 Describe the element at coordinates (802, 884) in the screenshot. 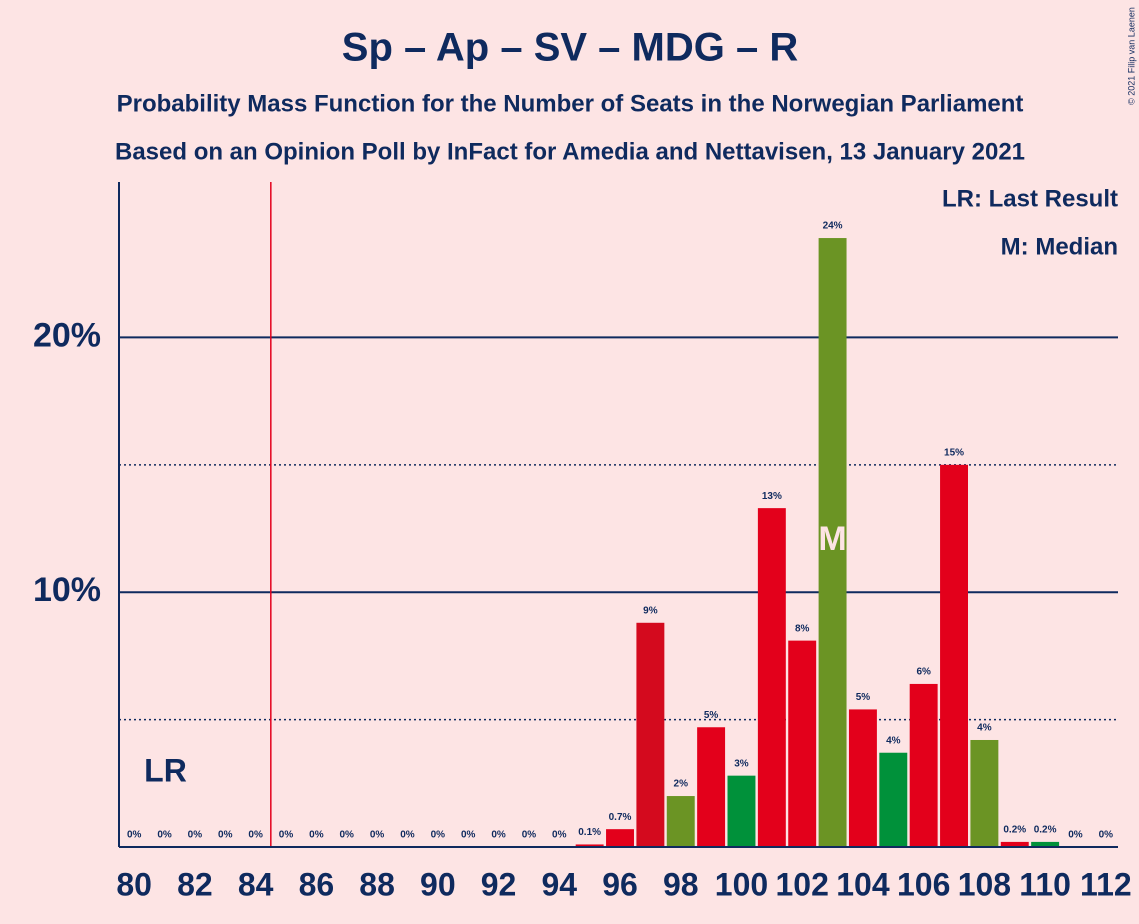

I see `x-tick-label: 102` at that location.